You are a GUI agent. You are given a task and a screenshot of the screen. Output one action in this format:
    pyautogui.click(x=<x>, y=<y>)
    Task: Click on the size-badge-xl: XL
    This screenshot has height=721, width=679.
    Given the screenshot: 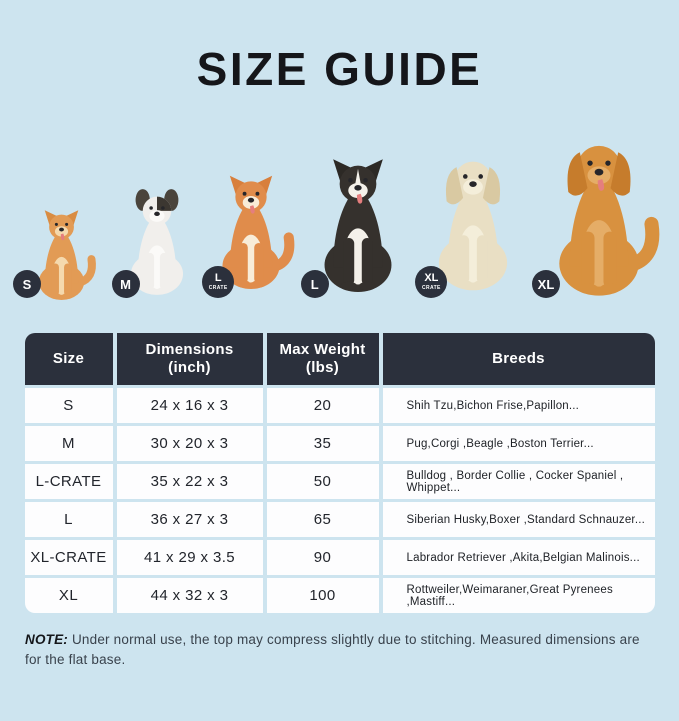 What is the action you would take?
    pyautogui.click(x=545, y=284)
    